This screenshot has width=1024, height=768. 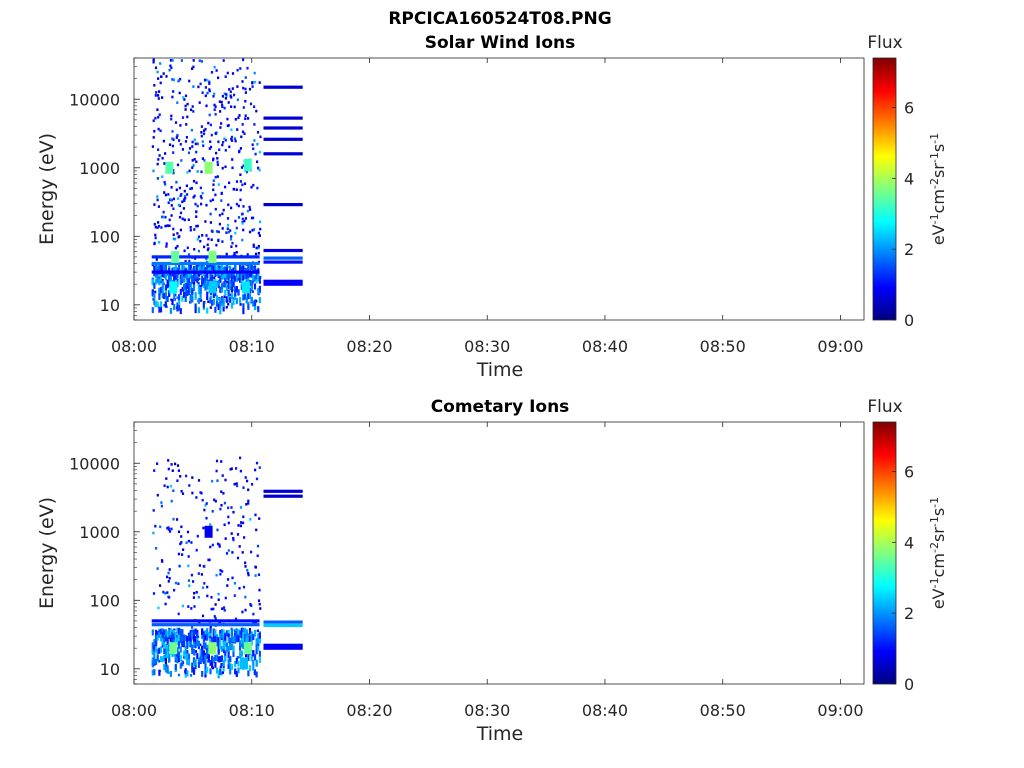 I want to click on x-tick-label: 08:50, so click(x=723, y=346).